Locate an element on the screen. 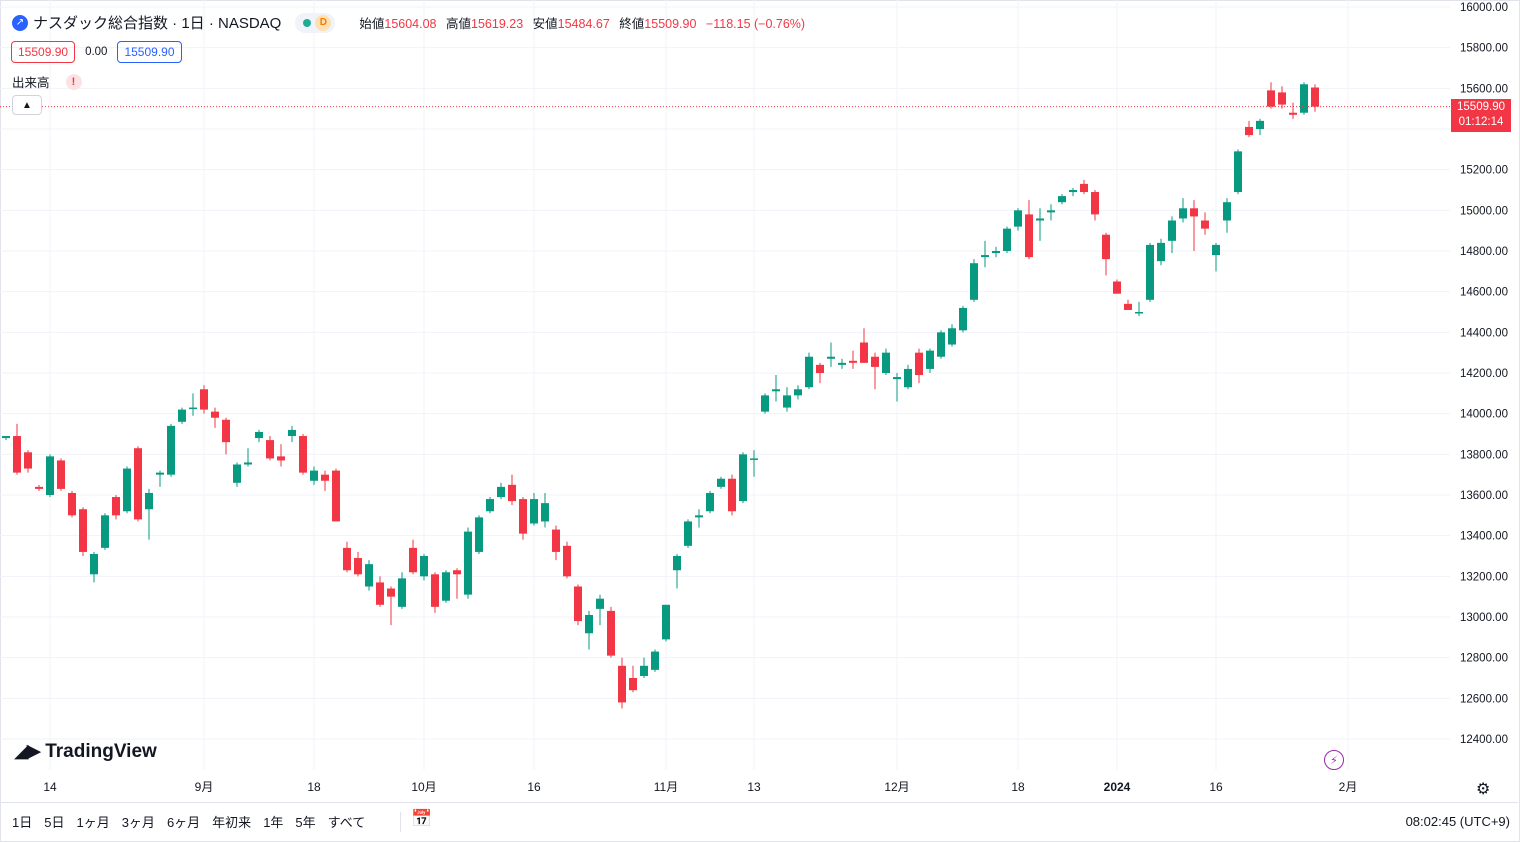  range-button: 1年 is located at coordinates (273, 822).